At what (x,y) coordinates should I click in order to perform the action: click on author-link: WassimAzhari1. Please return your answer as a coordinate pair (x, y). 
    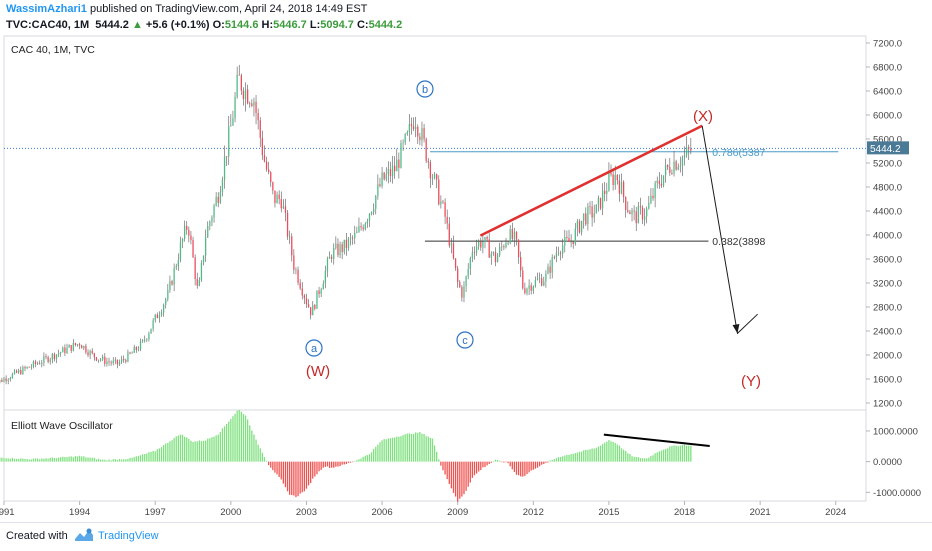
    Looking at the image, I should click on (46, 9).